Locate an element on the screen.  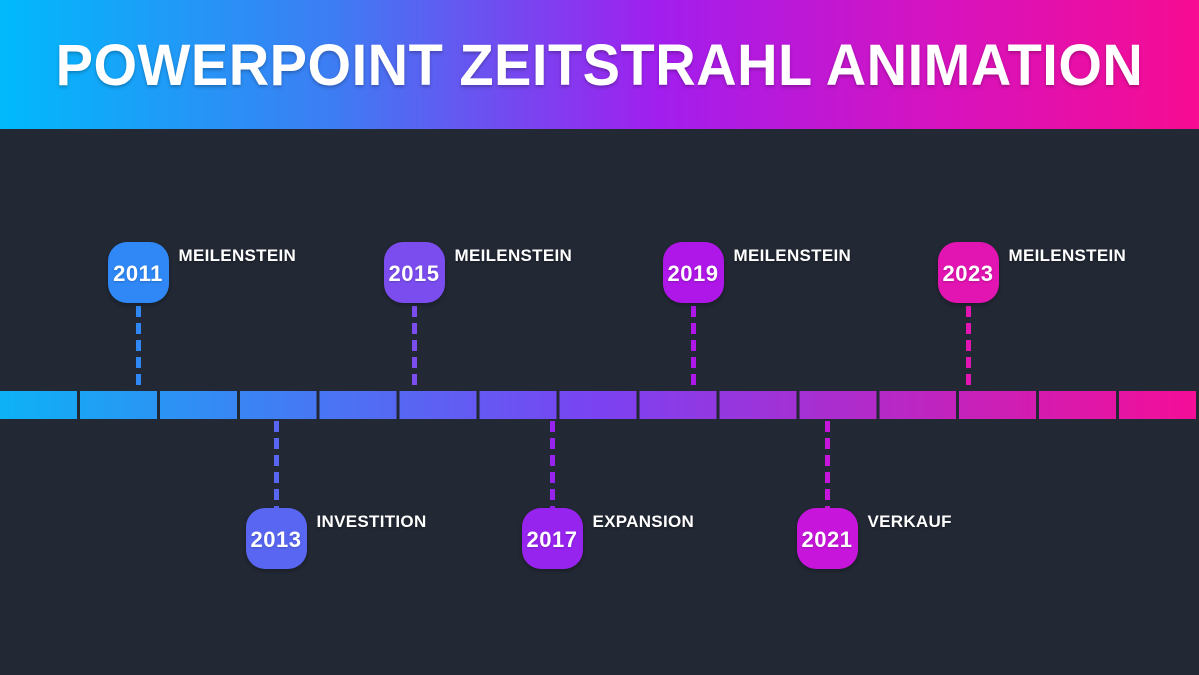
event-label: INVESTITION is located at coordinates (371, 521).